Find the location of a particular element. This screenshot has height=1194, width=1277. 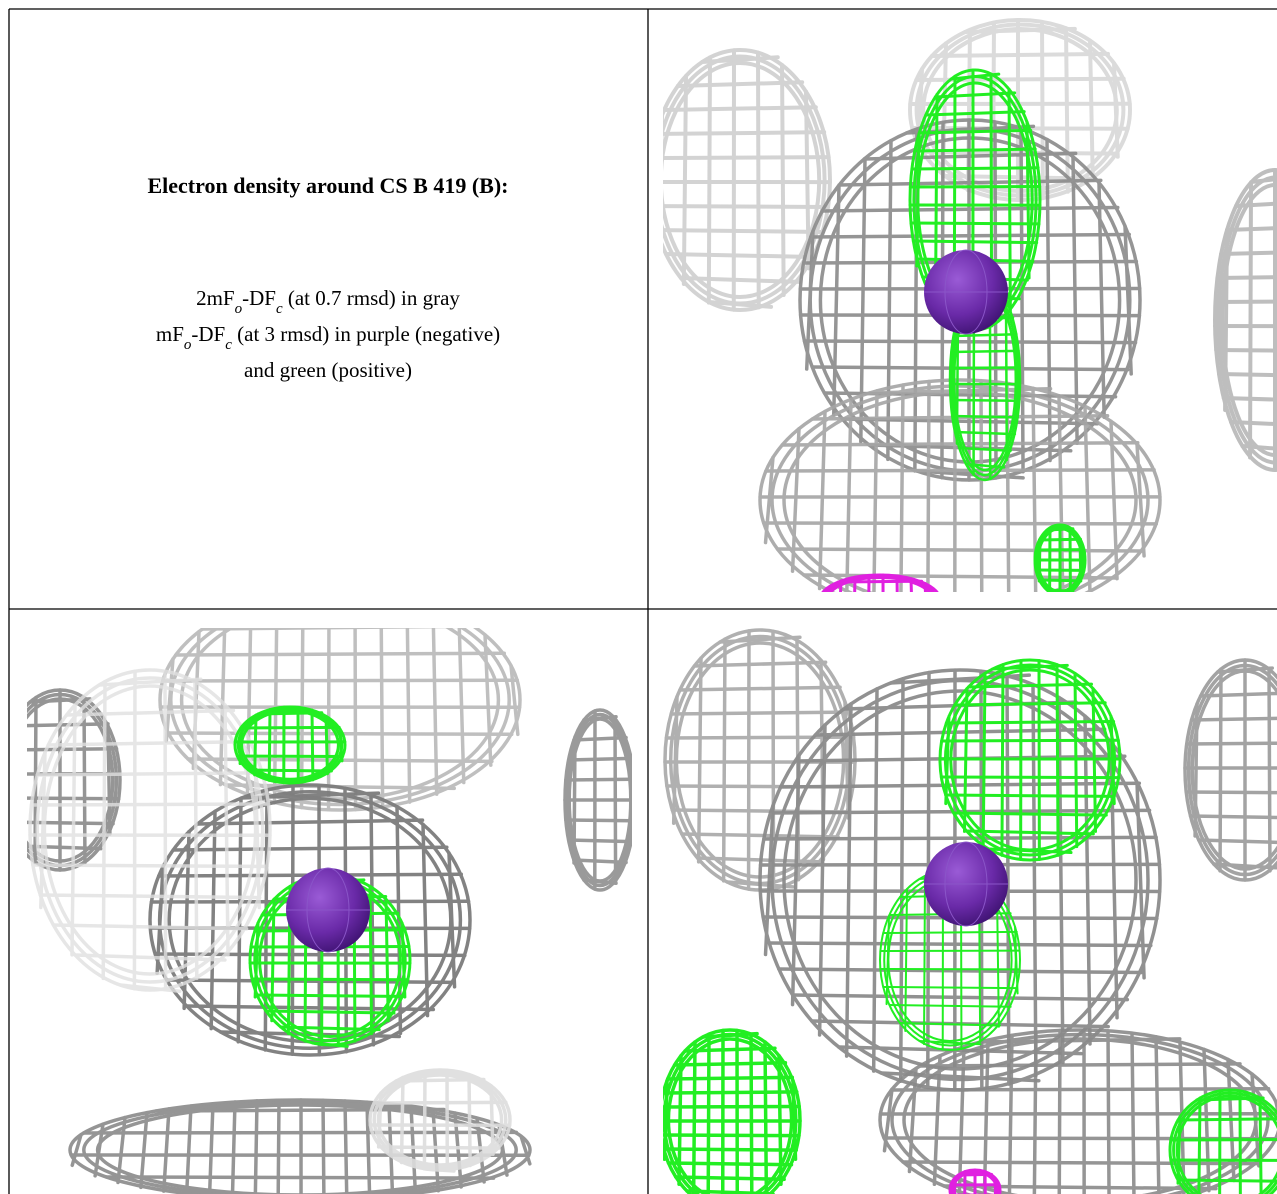

subscript: c is located at coordinates (279, 309).